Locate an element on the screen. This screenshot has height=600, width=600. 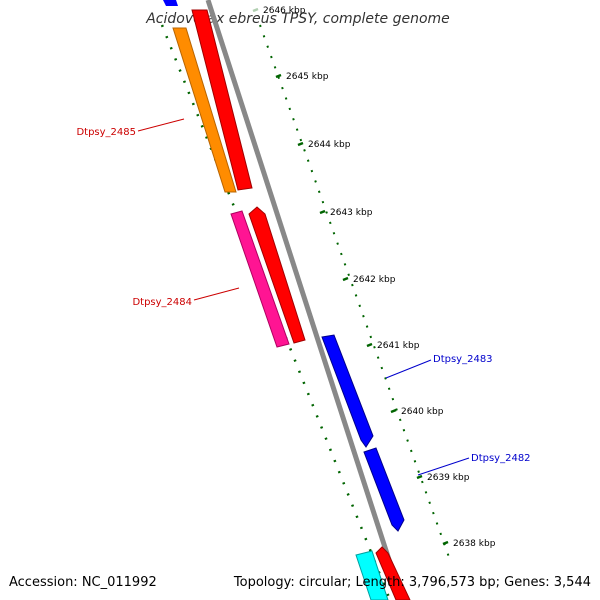
gene-label-dtpsy-2484: Dtpsy_2484 is located at coordinates (162, 302).